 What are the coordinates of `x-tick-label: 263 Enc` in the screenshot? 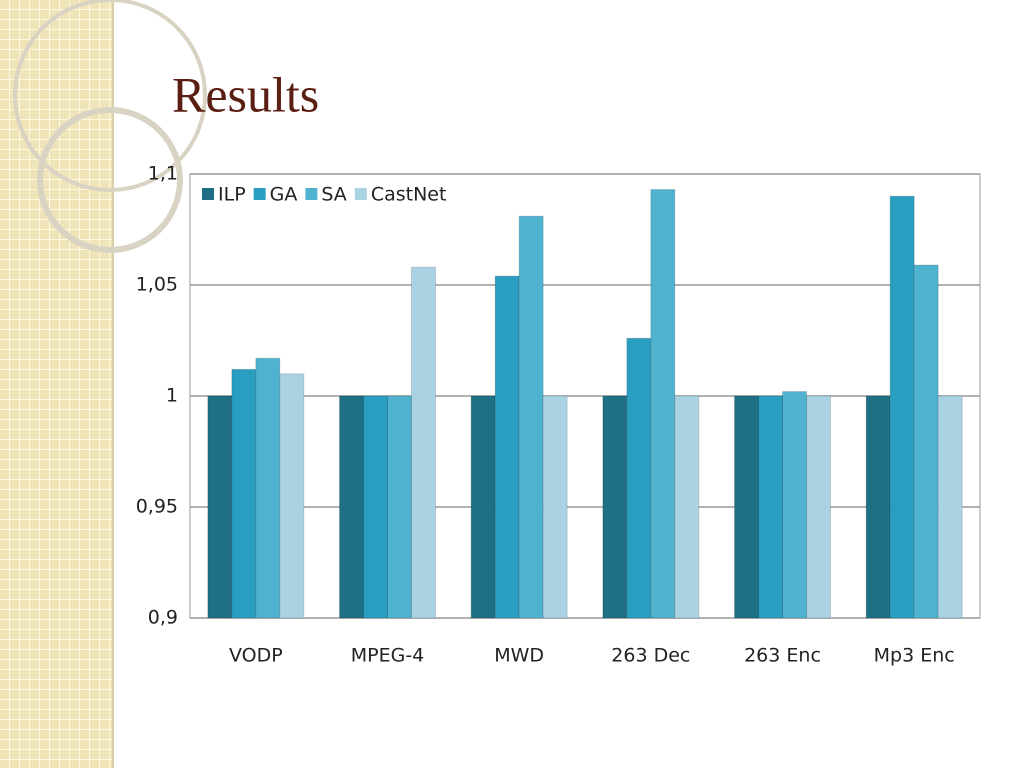 It's located at (782, 656).